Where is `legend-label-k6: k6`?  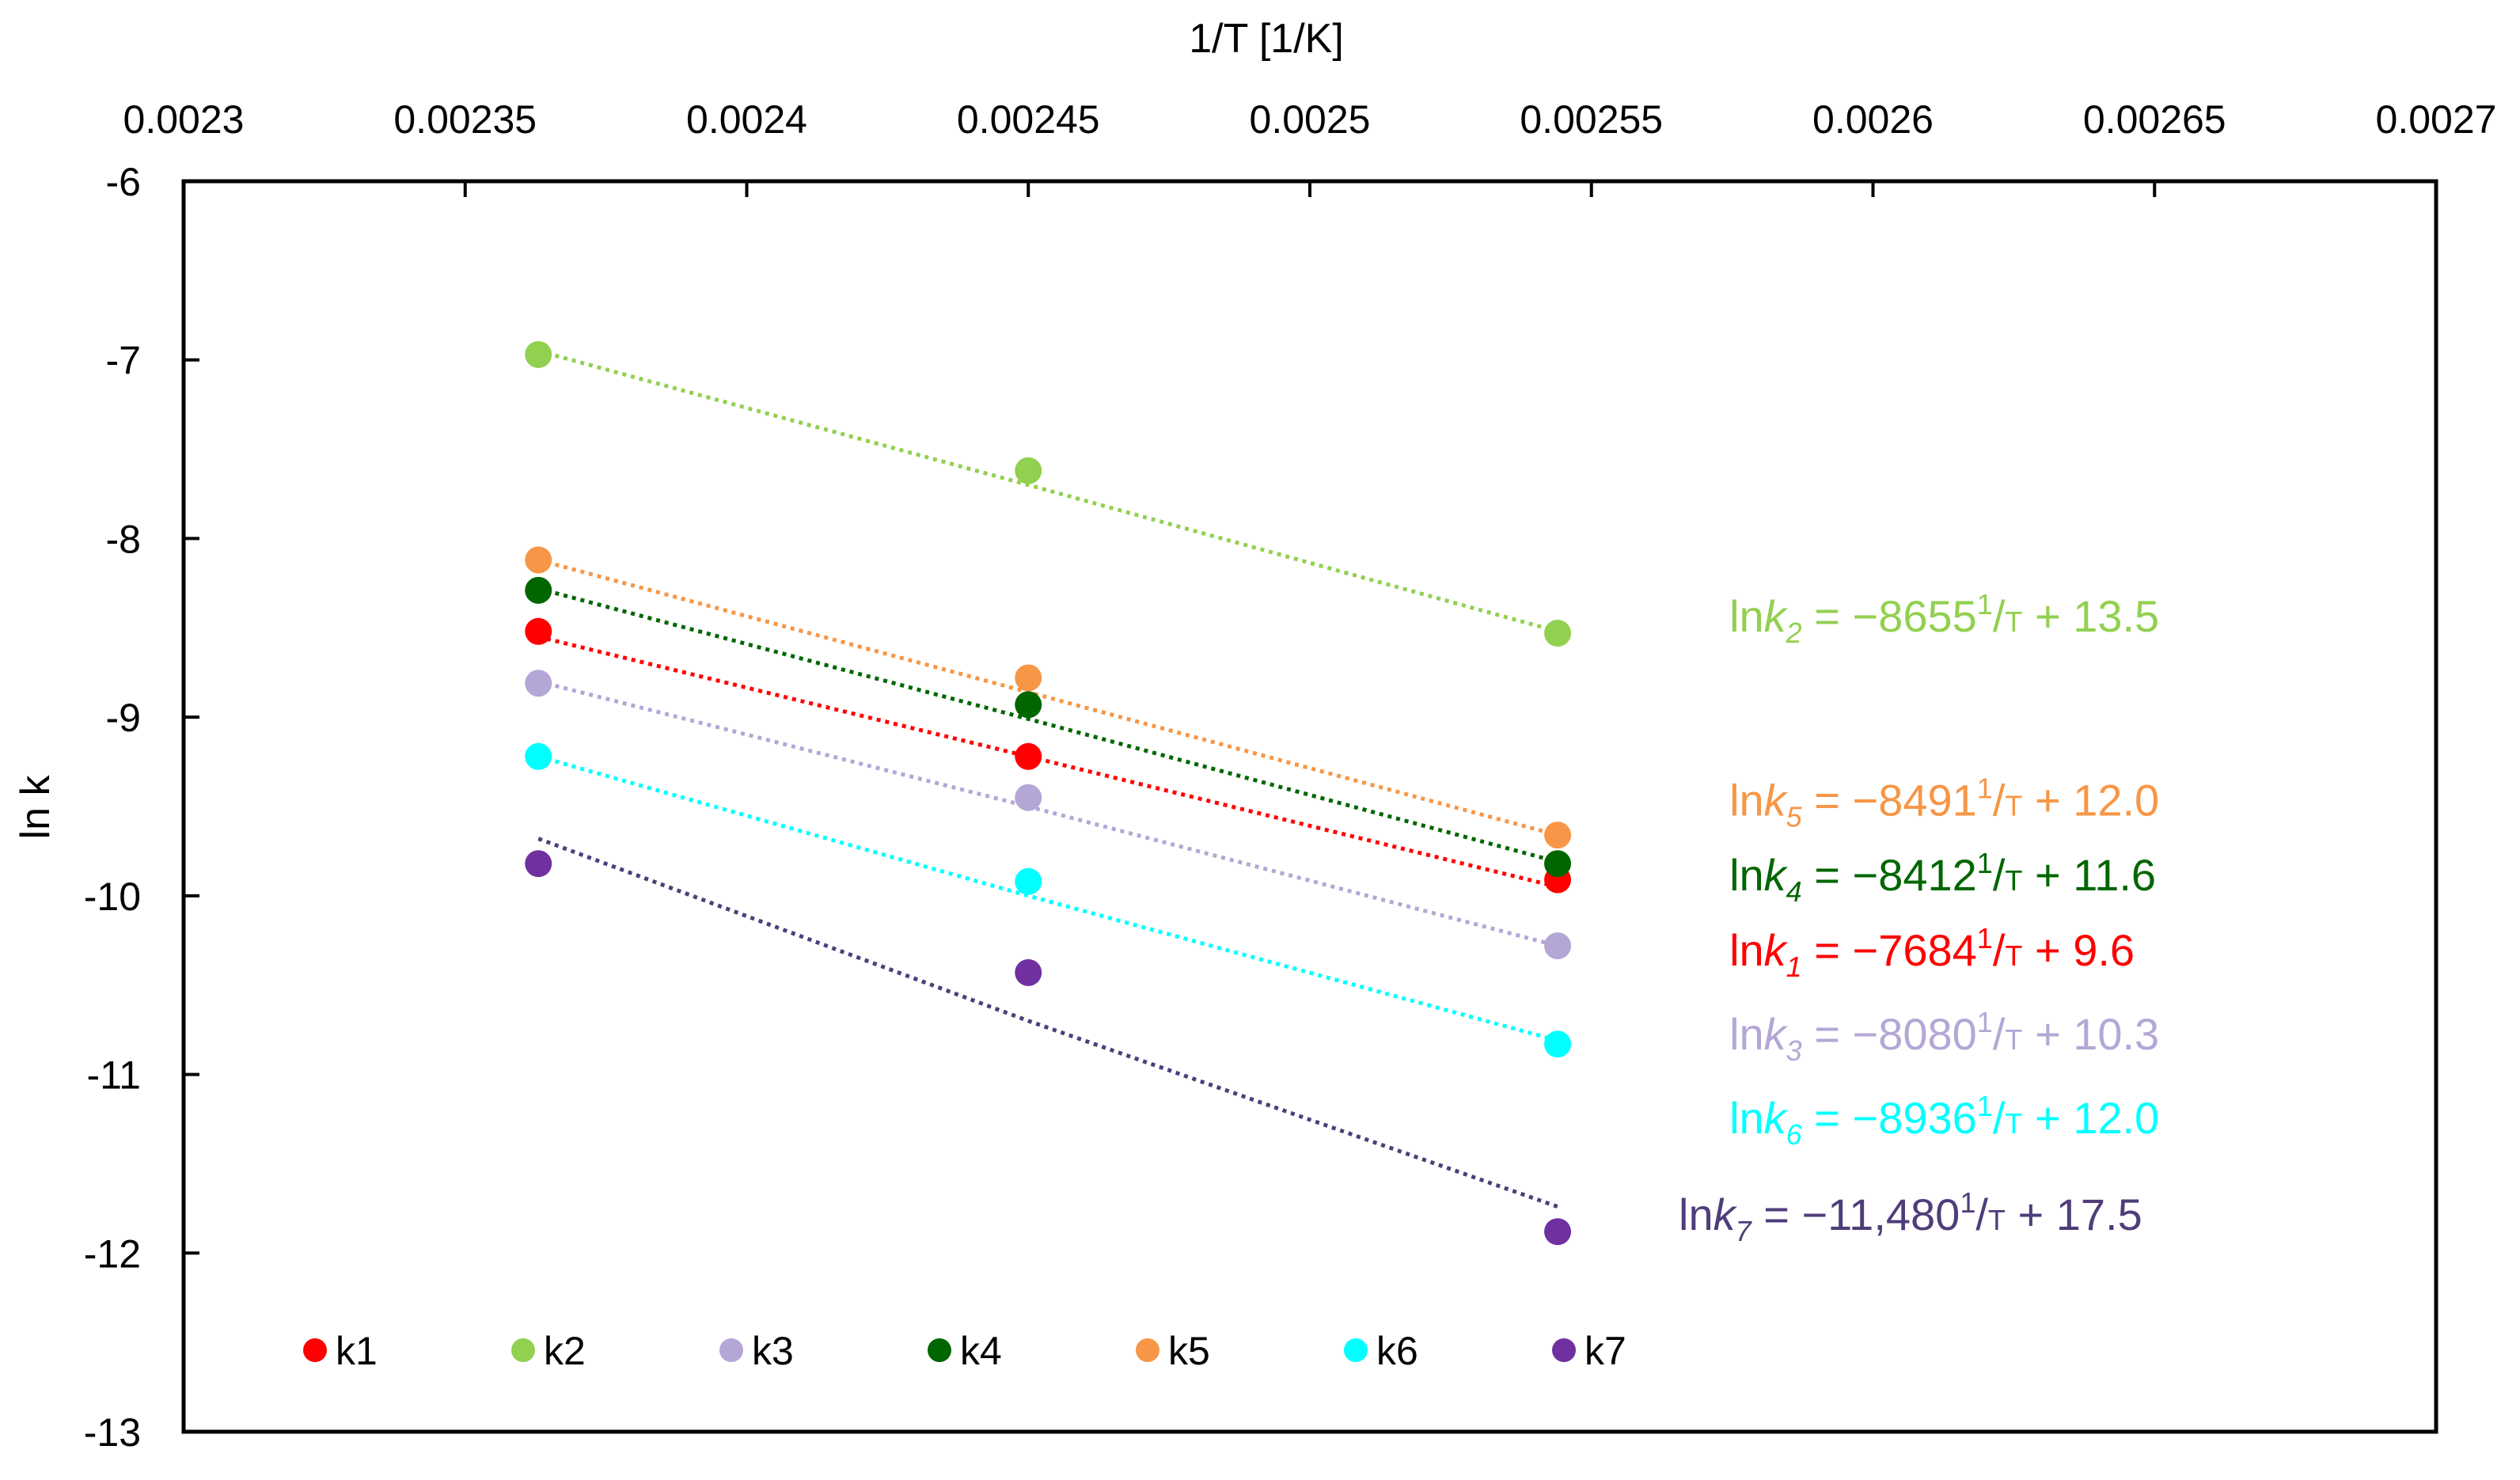
legend-label-k6: k6 is located at coordinates (1397, 1351).